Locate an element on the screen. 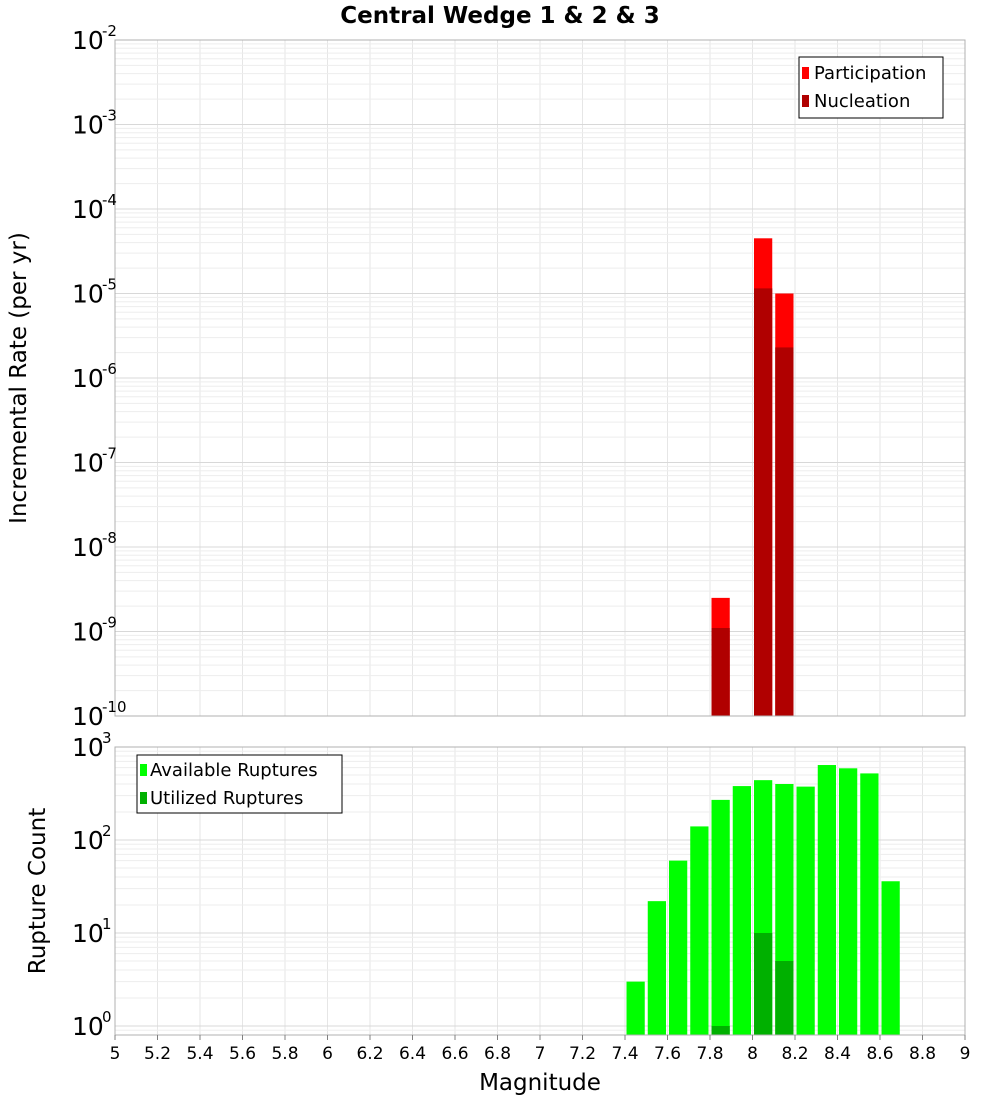 The width and height of the screenshot is (1000, 1100). rate-y-tick-exponent: -6 is located at coordinates (109, 369).